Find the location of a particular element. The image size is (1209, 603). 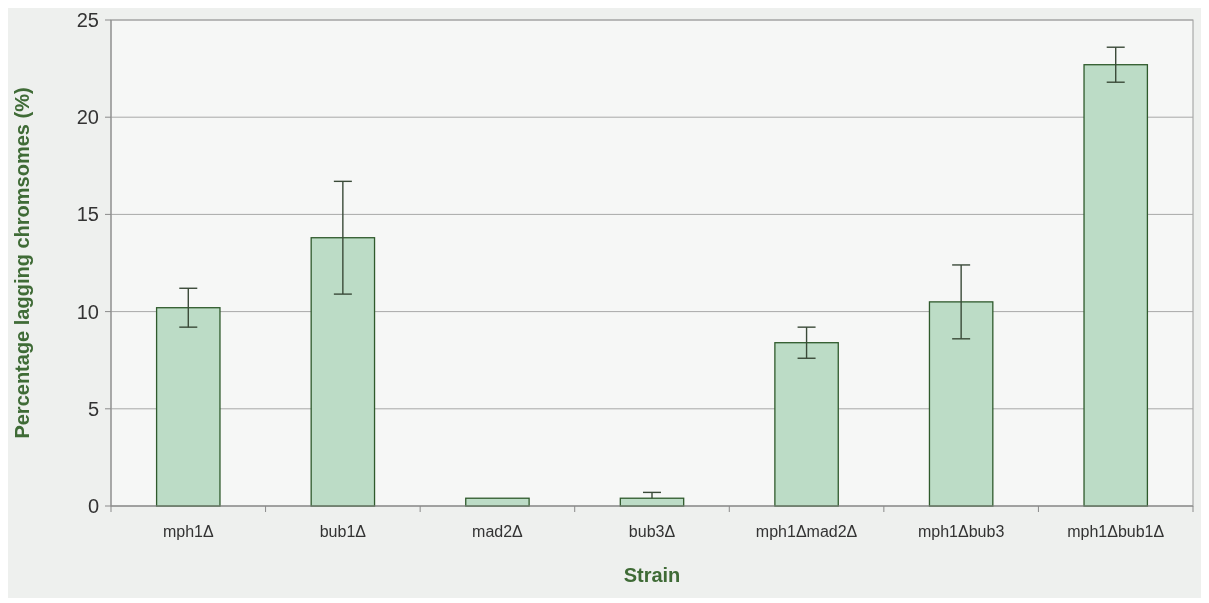

x-axis-title: Strain is located at coordinates (652, 575).